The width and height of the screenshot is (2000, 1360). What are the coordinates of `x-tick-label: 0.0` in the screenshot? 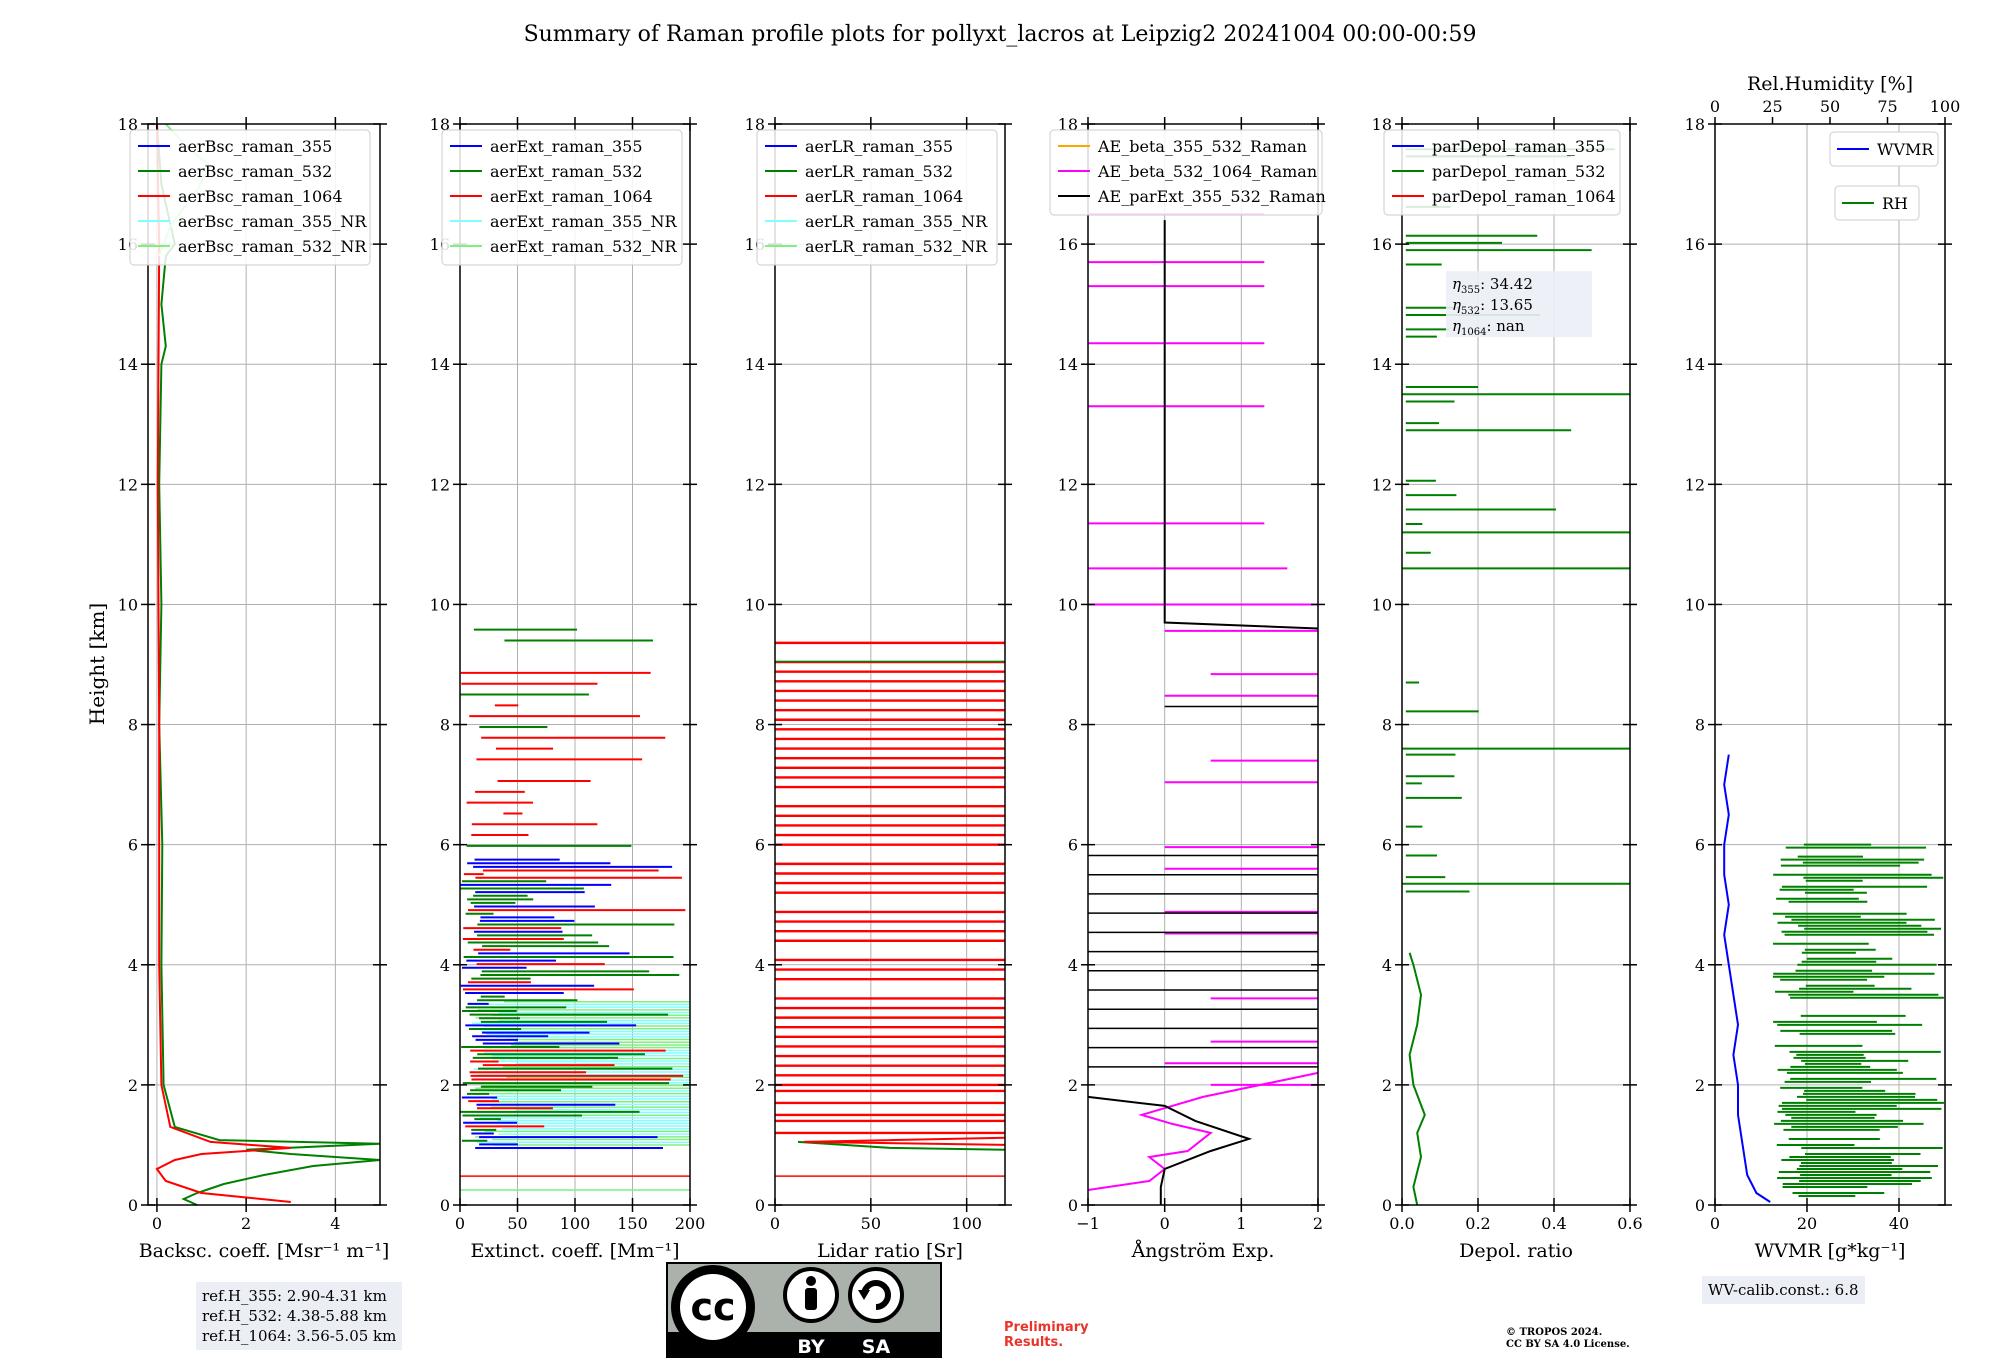 It's located at (1401, 1223).